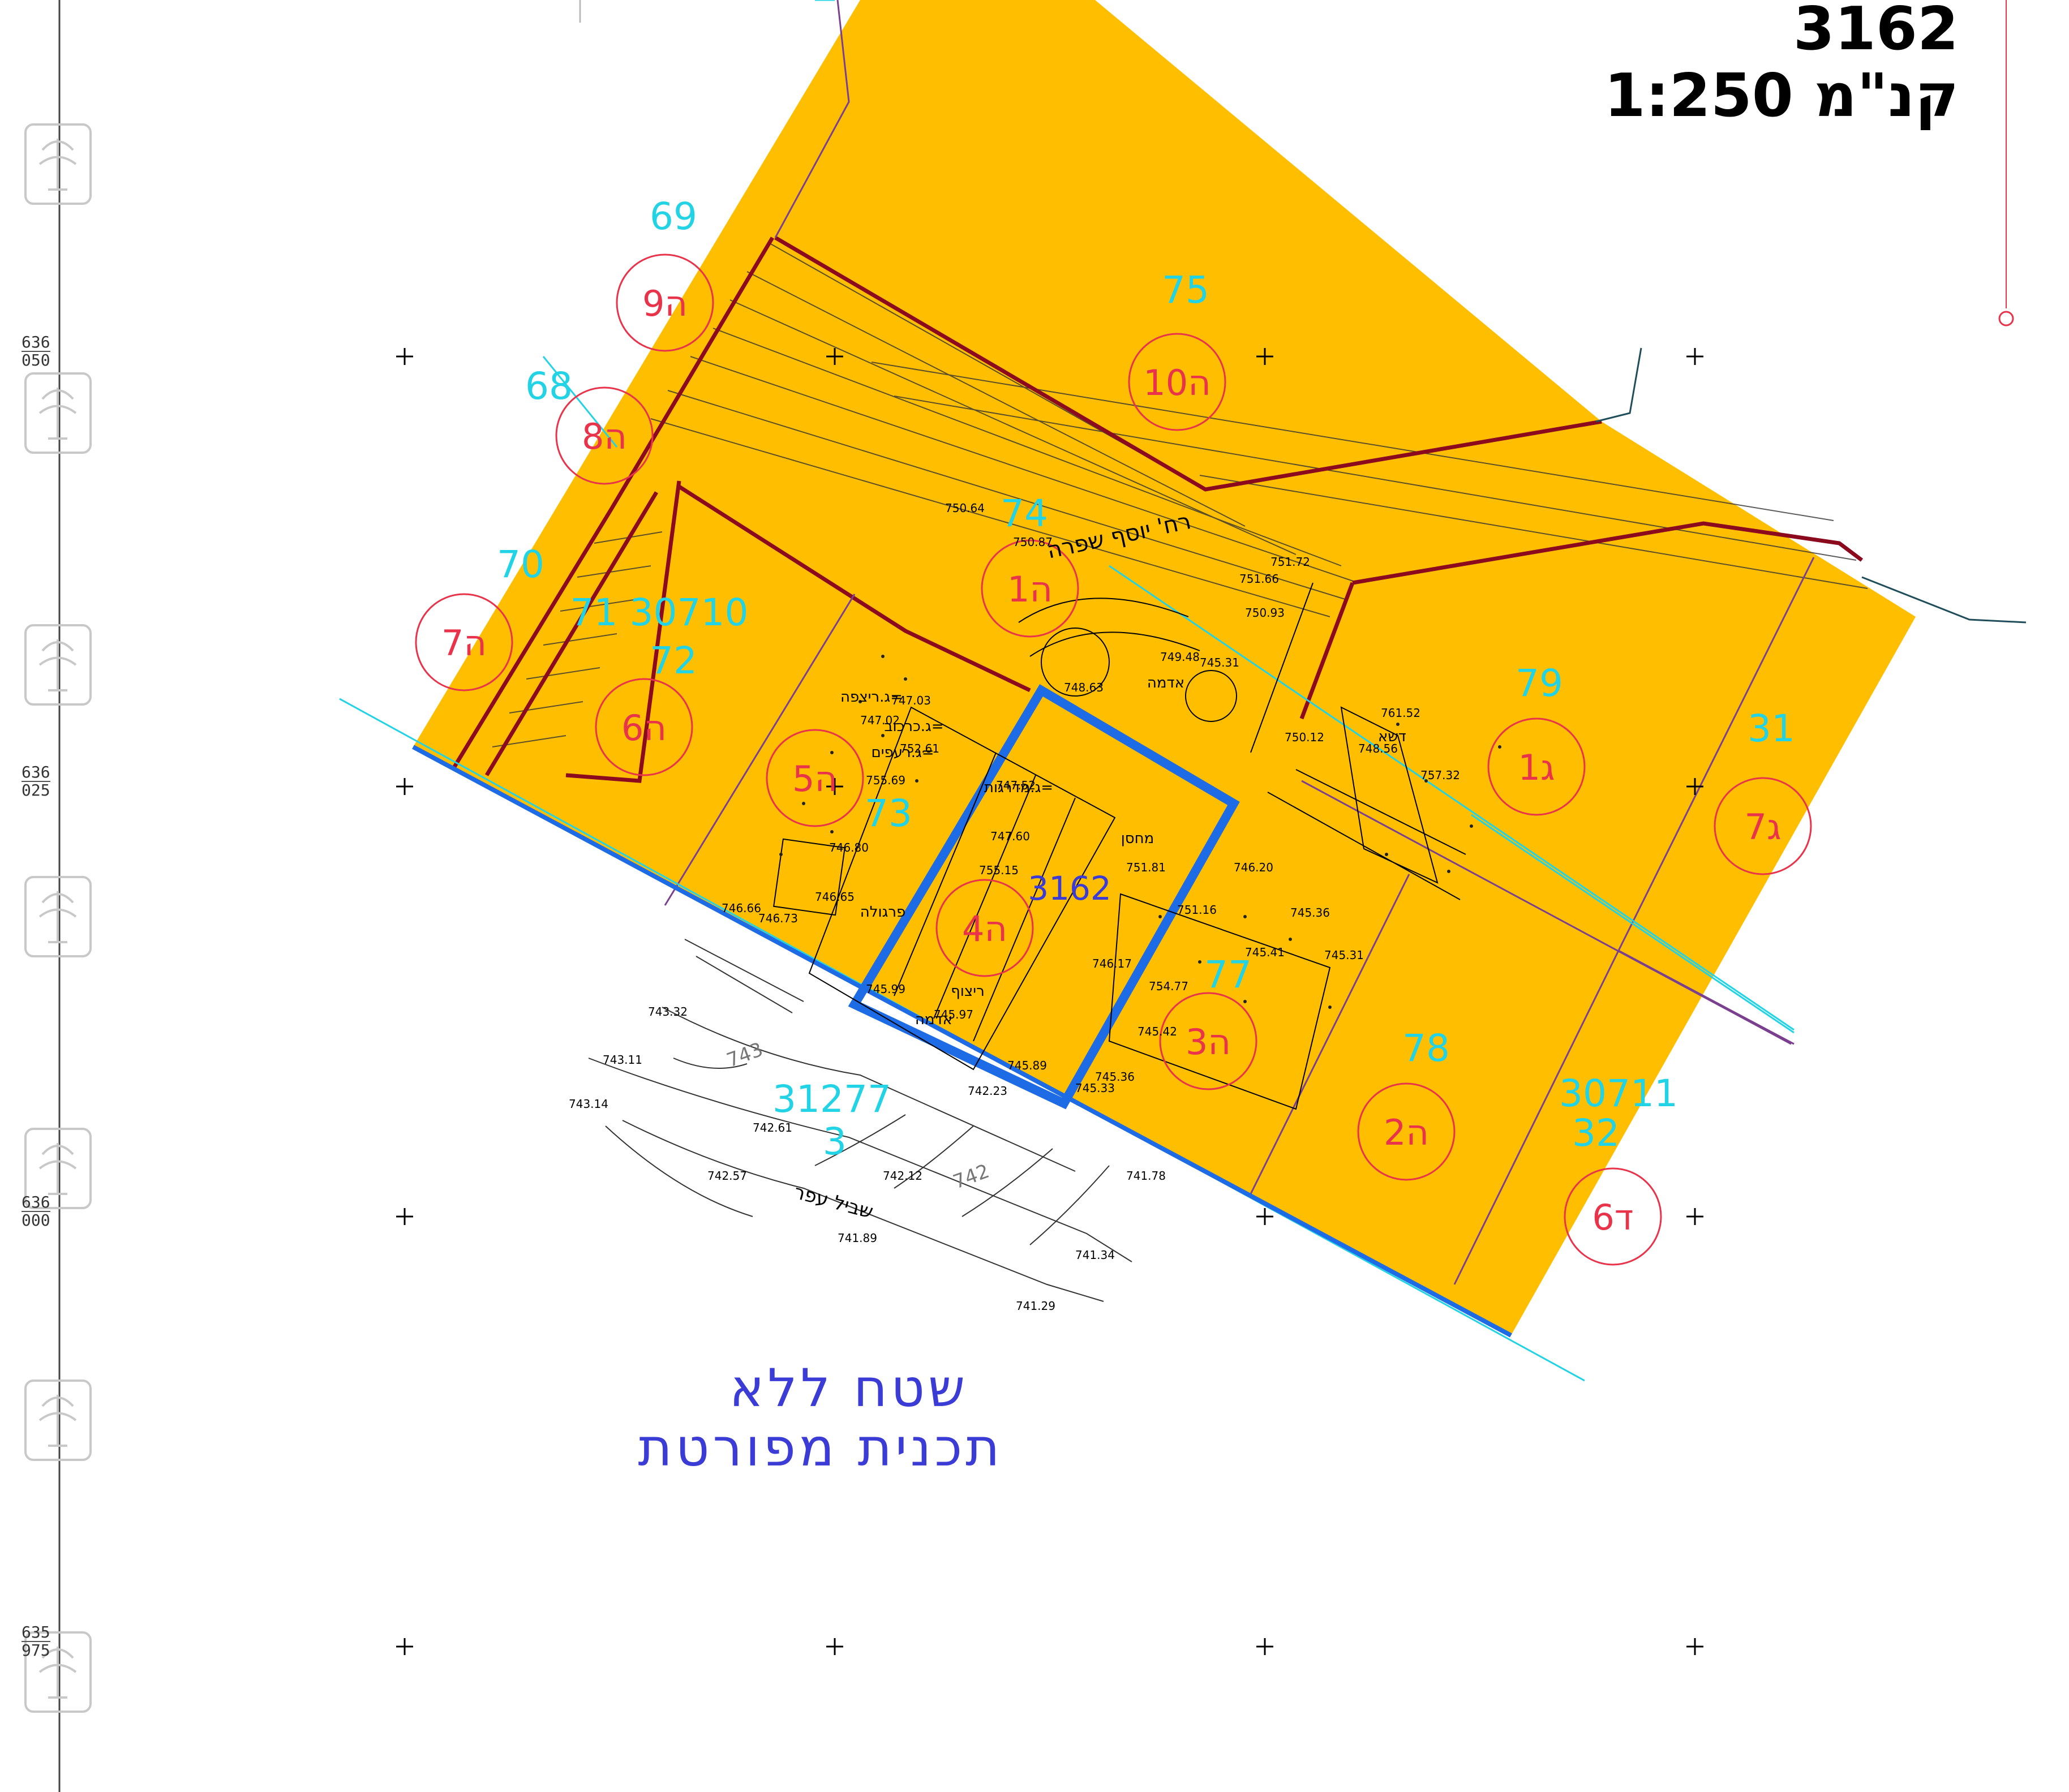 This screenshot has width=2069, height=1792. What do you see at coordinates (673, 660) in the screenshot?
I see `parcel-number: 72` at bounding box center [673, 660].